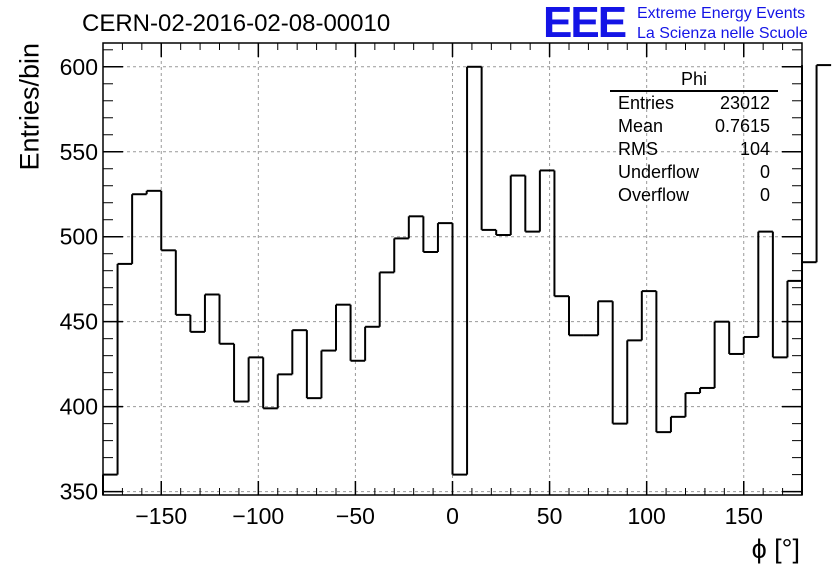 The image size is (836, 572). Describe the element at coordinates (721, 13) in the screenshot. I see `logo-line-1: Extreme Energy Events` at that location.